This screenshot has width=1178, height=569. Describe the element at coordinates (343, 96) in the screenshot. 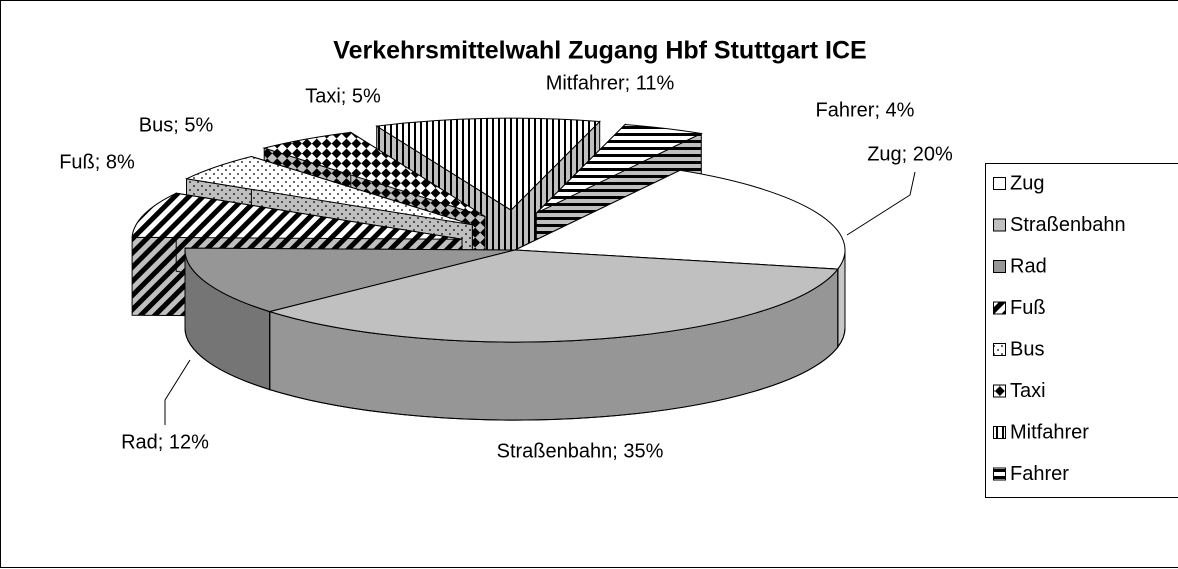

I see `data-label: Taxi; 5%` at that location.